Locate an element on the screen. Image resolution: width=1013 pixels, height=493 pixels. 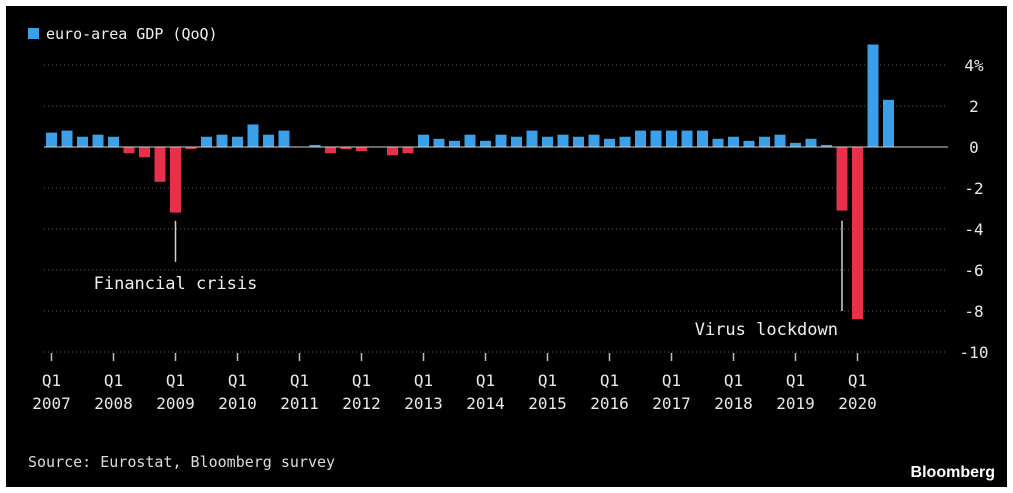
y-tick-label: -10 is located at coordinates (974, 352).